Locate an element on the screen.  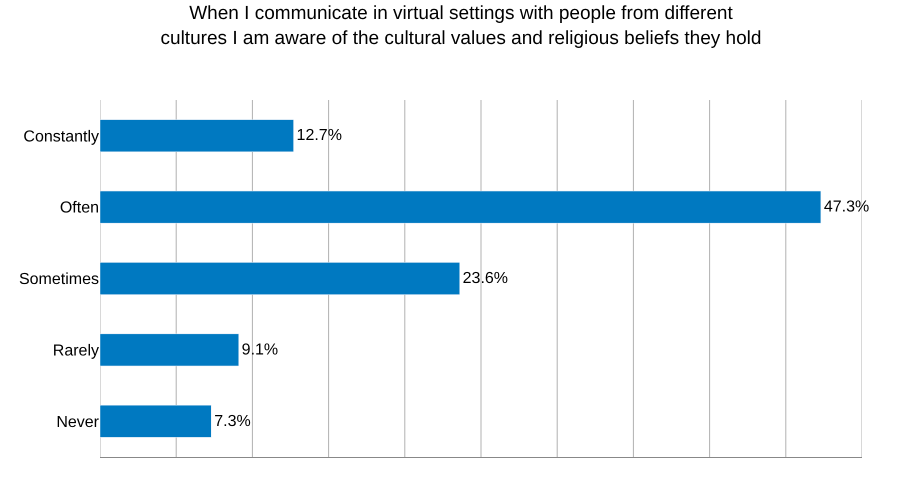
data-label: 7.3% is located at coordinates (232, 421).